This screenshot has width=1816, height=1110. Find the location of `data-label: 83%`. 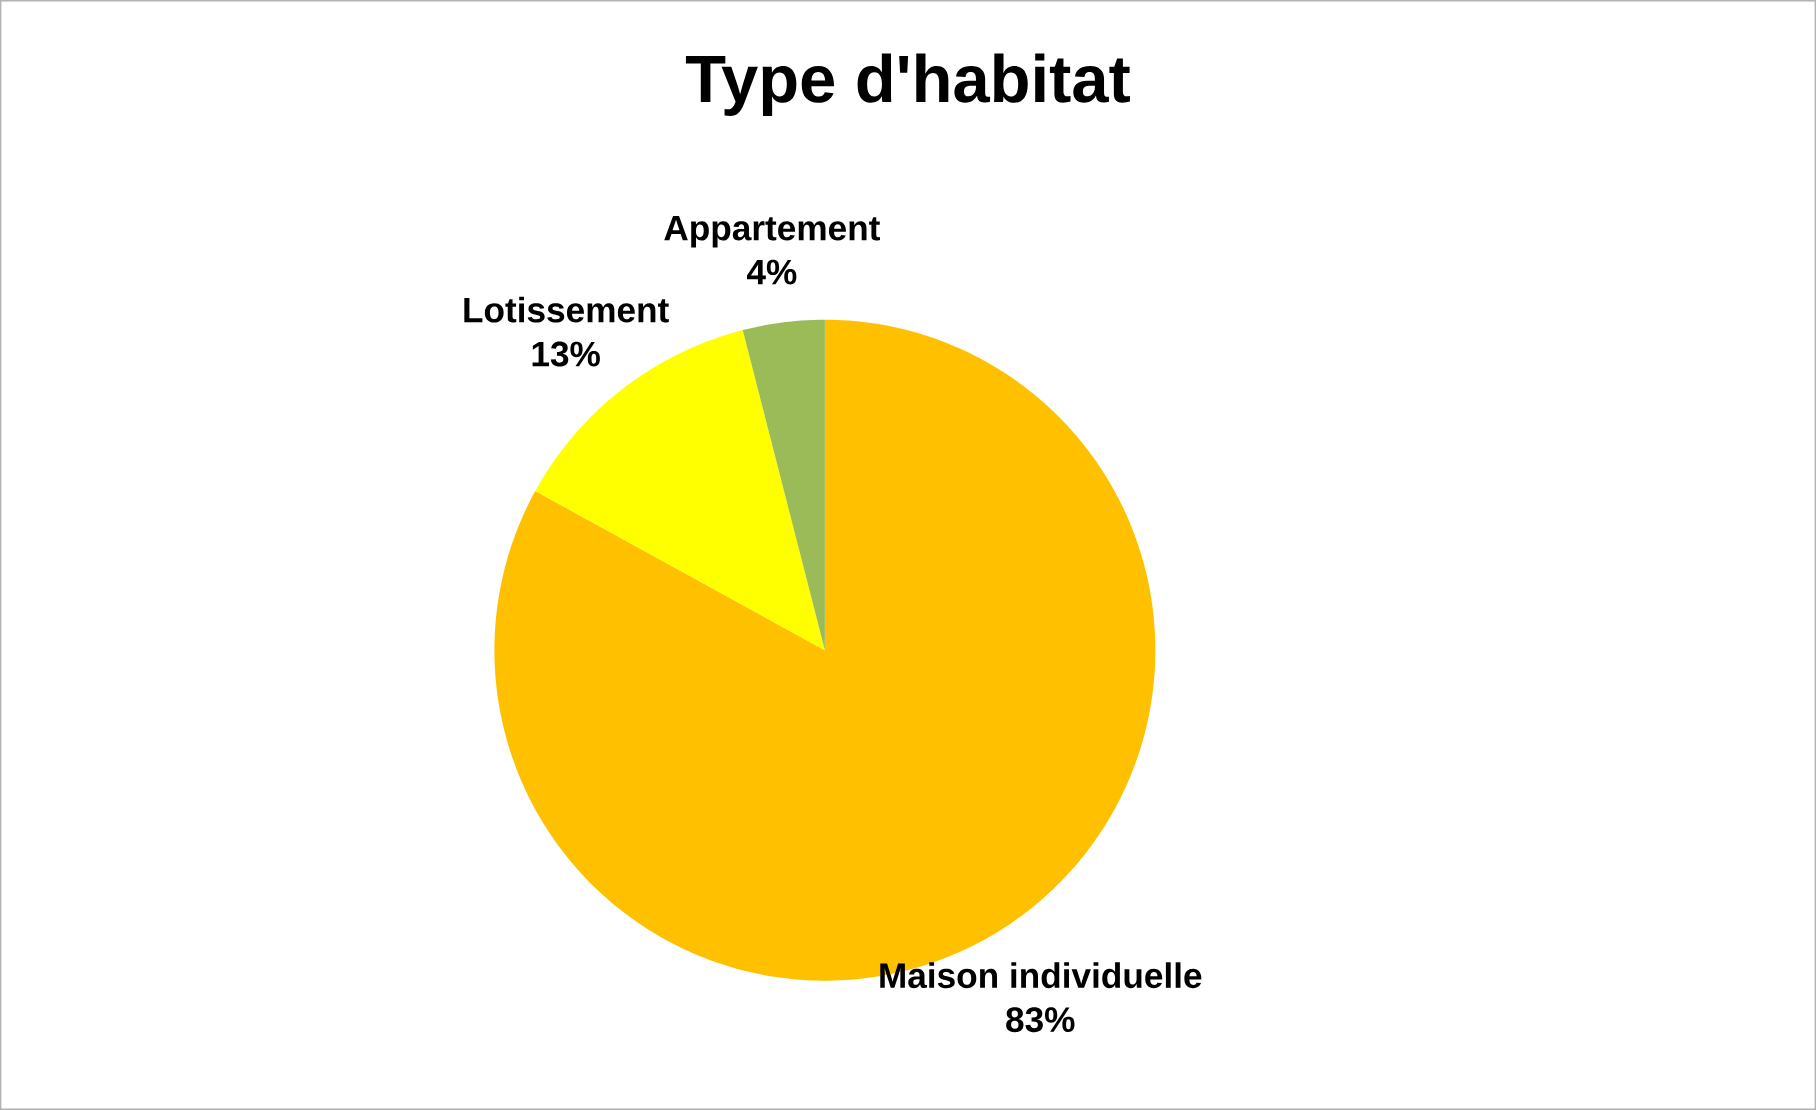

data-label: 83% is located at coordinates (1040, 1020).